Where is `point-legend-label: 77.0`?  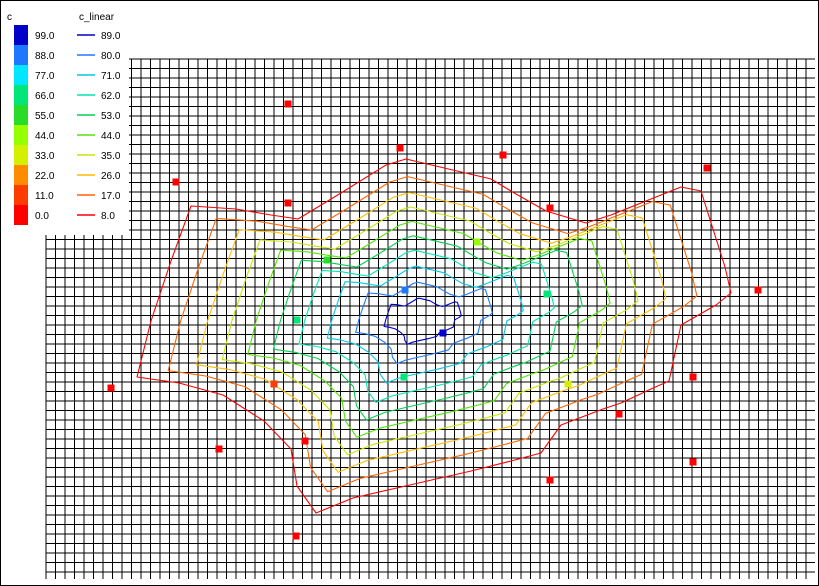 point-legend-label: 77.0 is located at coordinates (45, 76).